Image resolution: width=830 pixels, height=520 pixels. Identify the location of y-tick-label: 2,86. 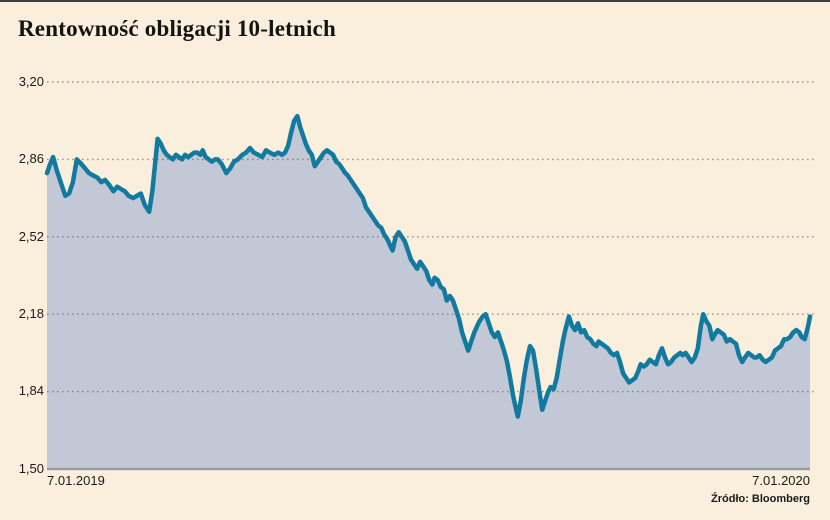
(31, 158).